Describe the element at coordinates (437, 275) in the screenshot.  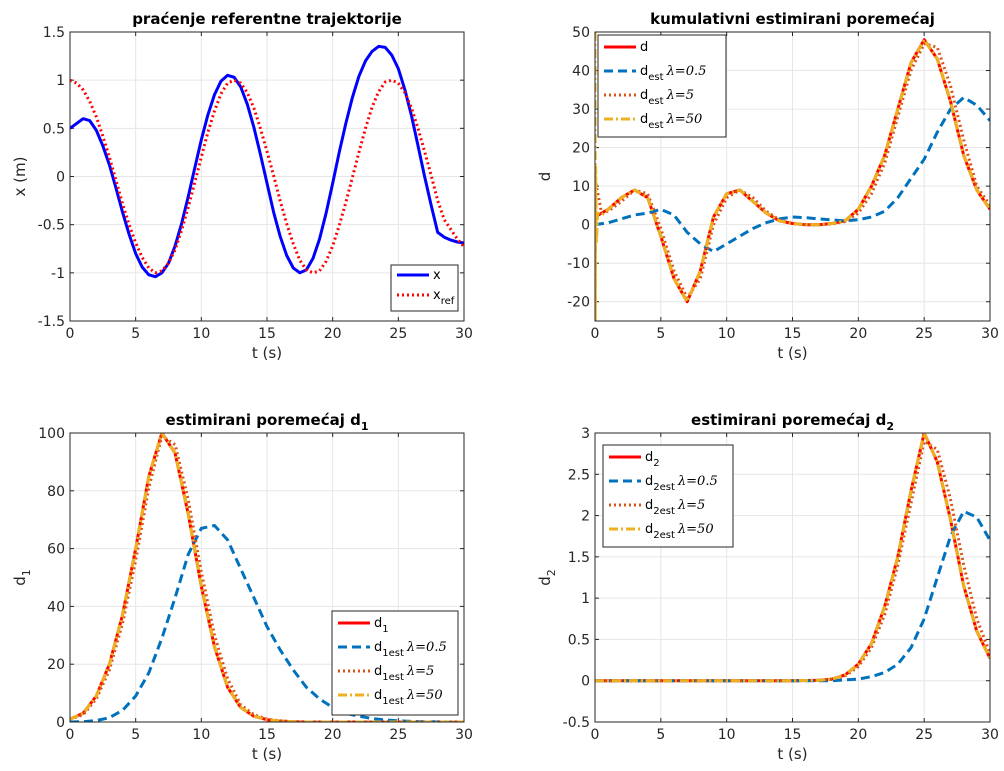
I see `legend-entry-label: x` at that location.